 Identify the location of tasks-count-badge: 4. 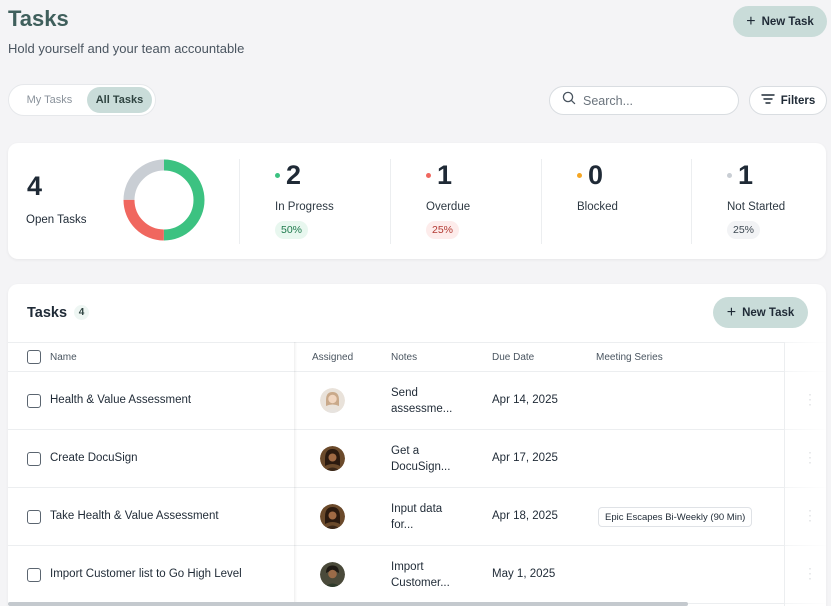
(81, 312).